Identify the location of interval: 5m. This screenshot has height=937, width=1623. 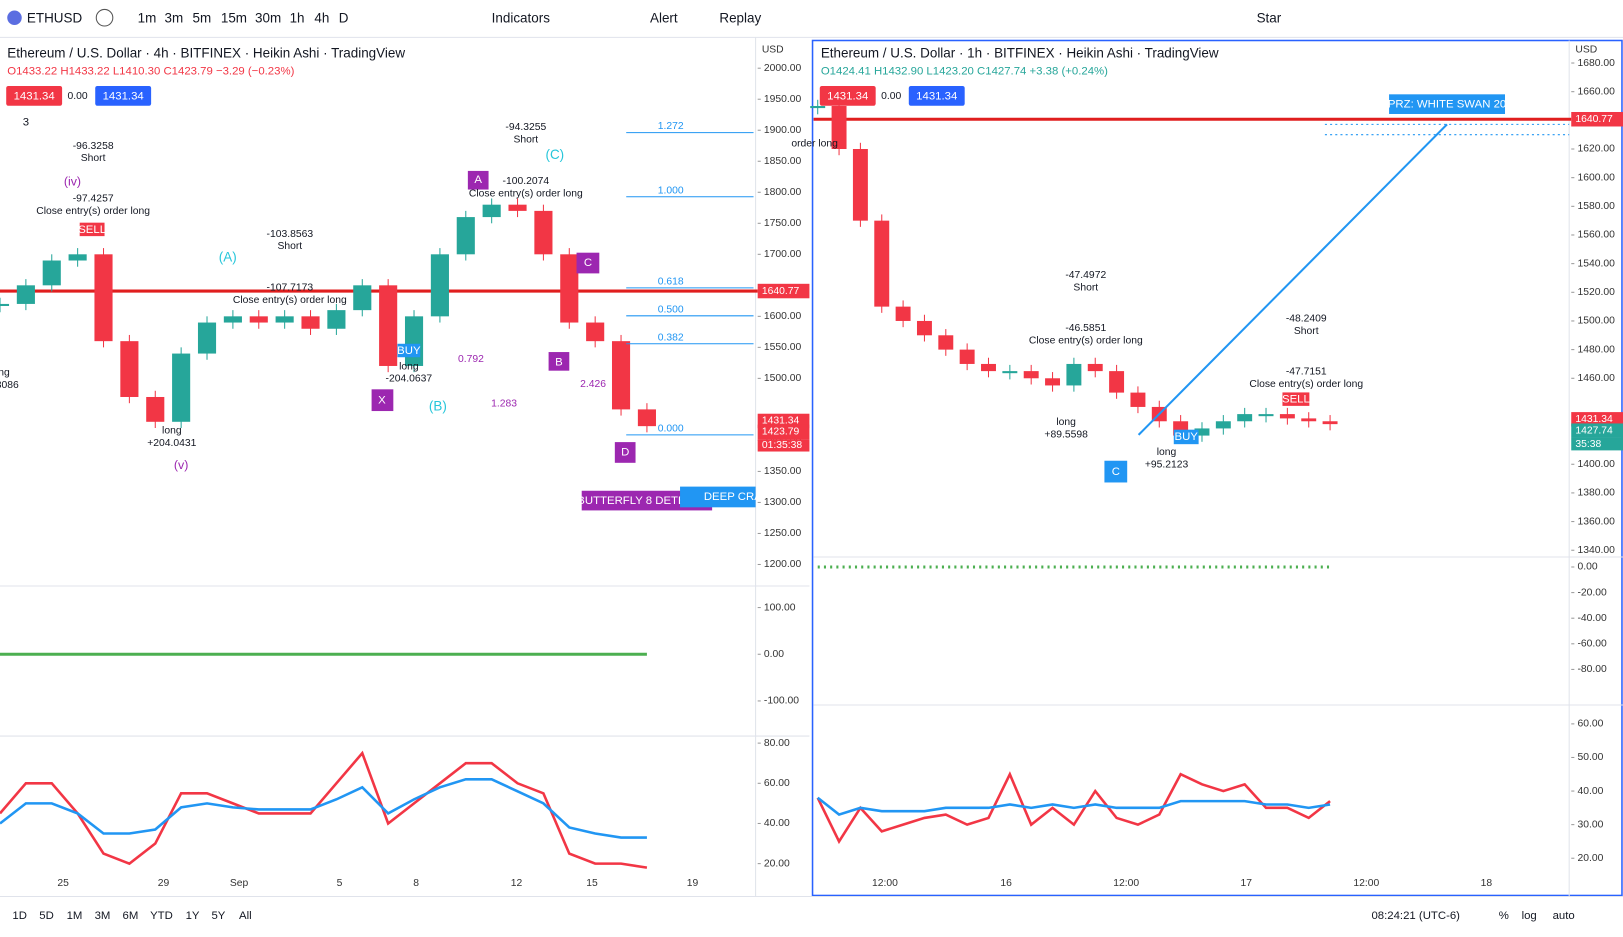
(202, 17).